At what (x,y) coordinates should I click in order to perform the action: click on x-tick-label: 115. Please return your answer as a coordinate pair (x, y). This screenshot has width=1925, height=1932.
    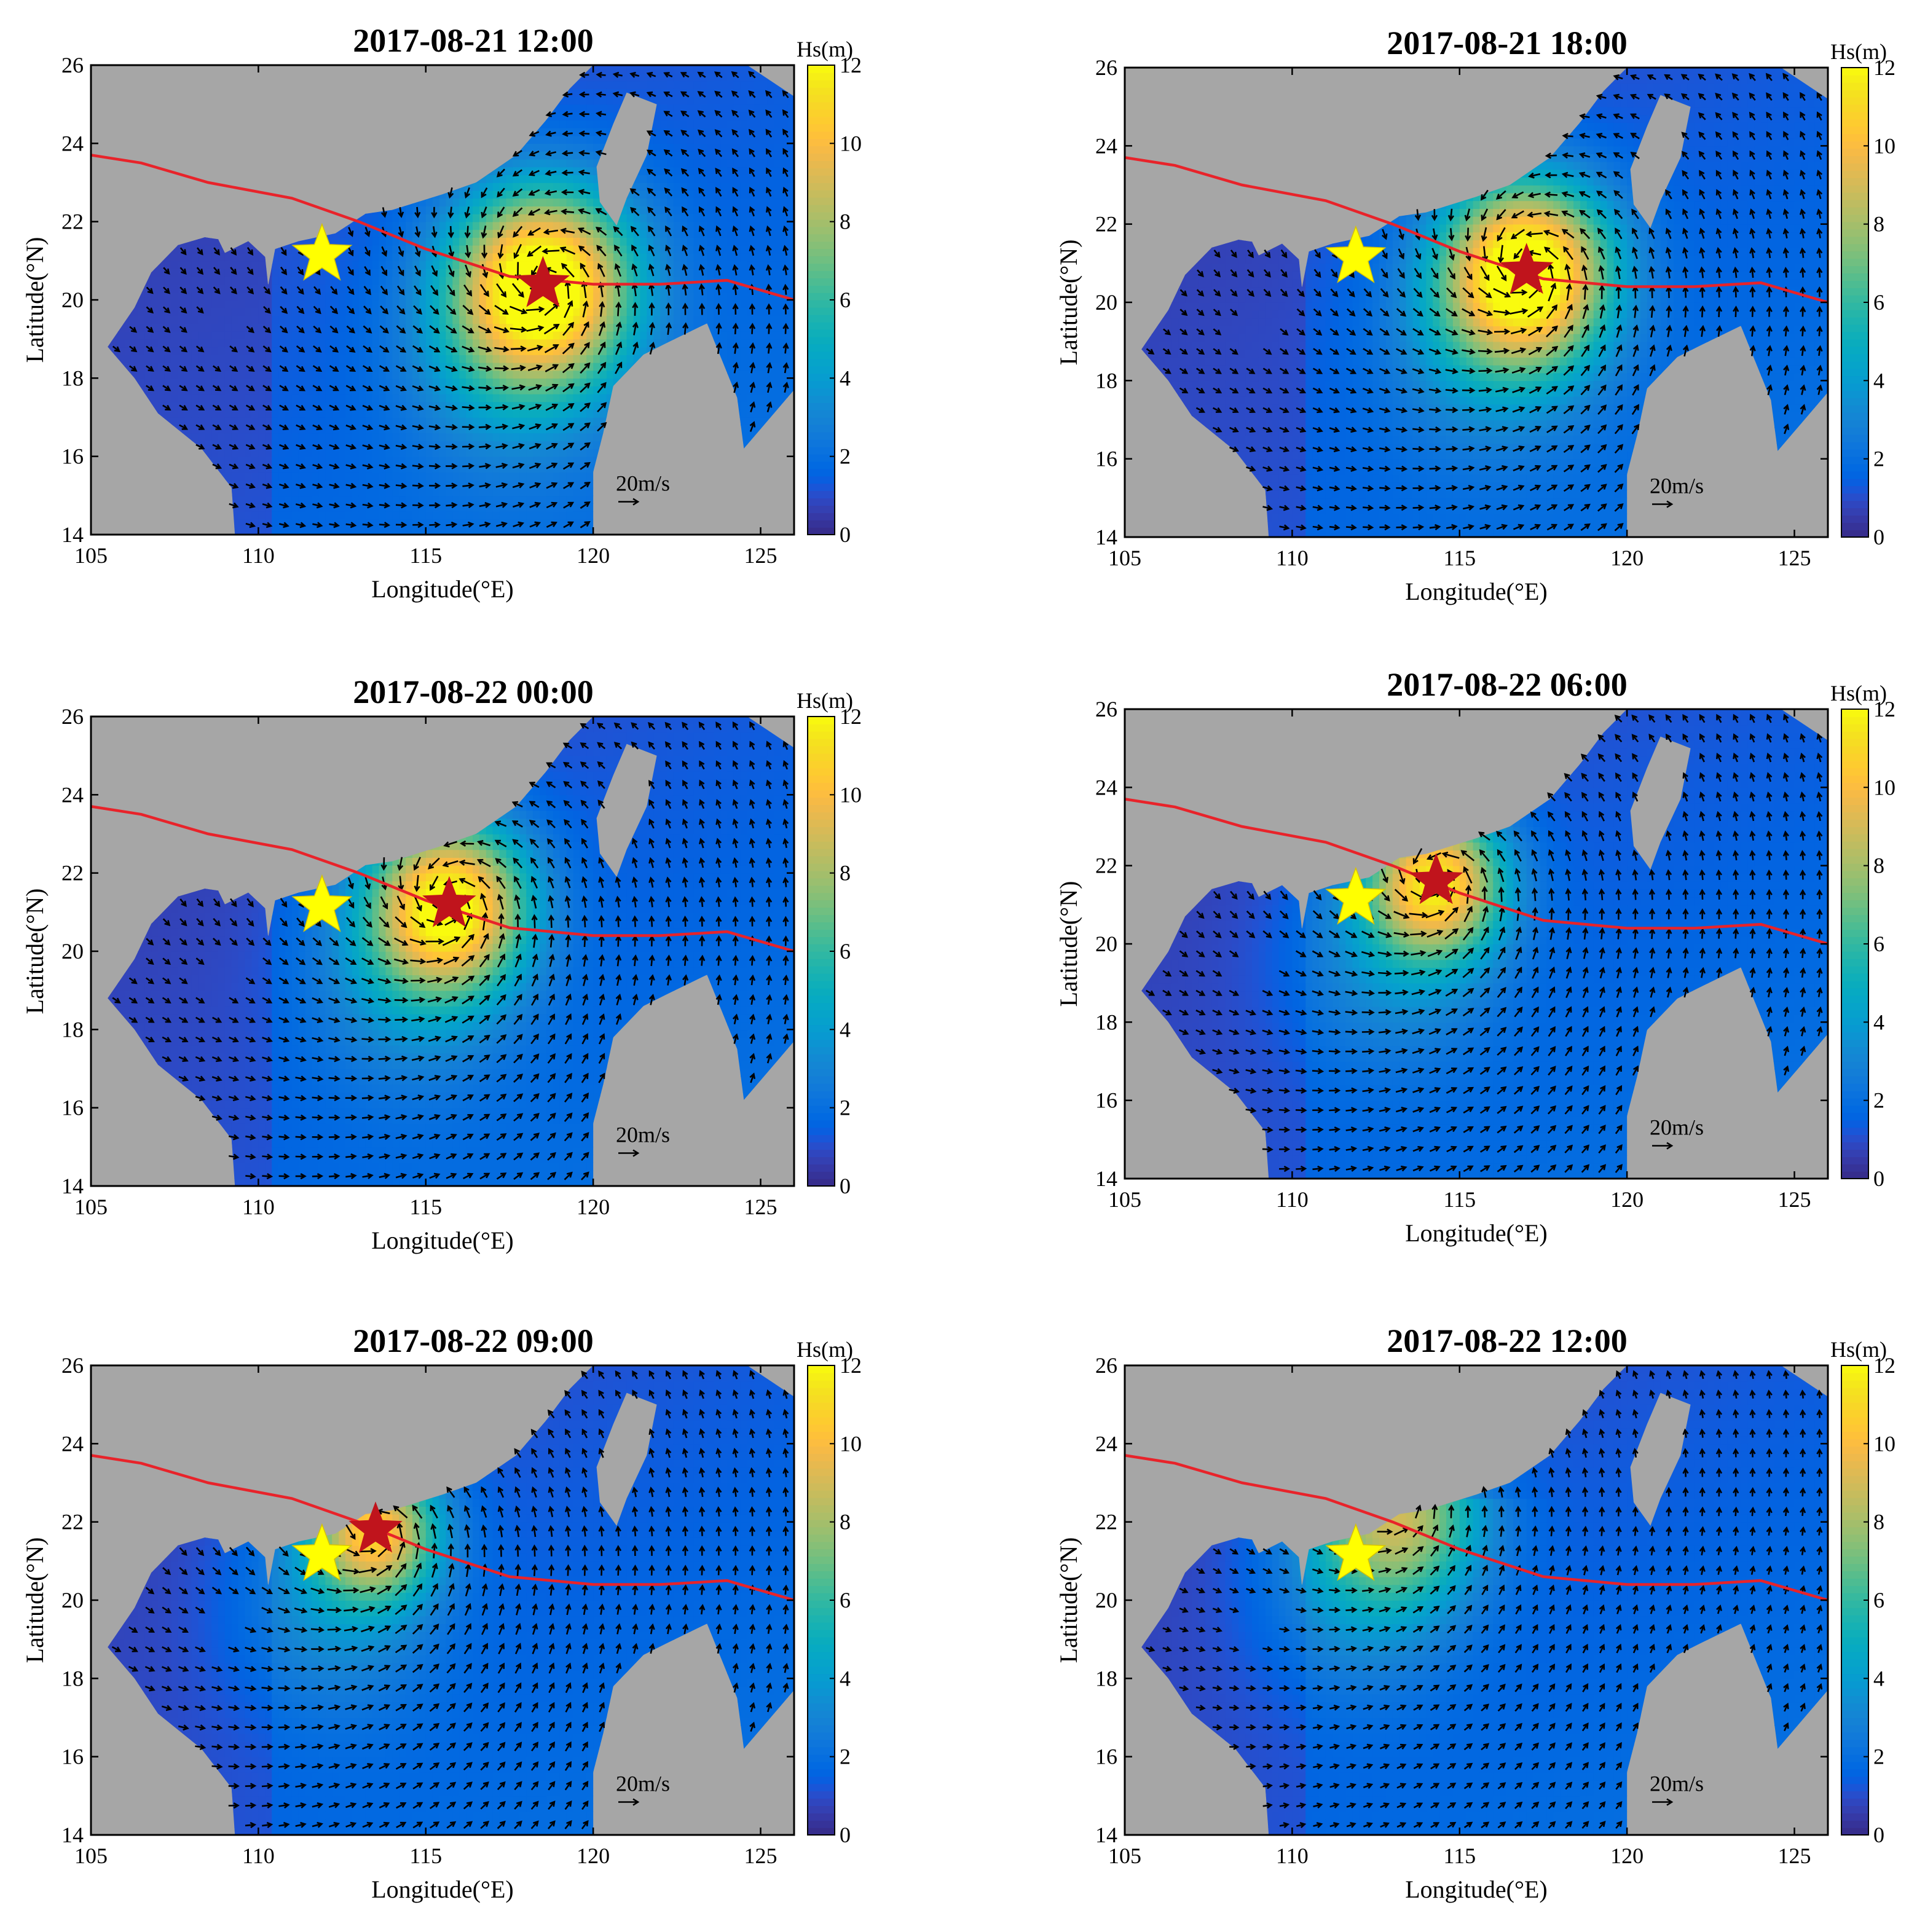
    Looking at the image, I should click on (1459, 558).